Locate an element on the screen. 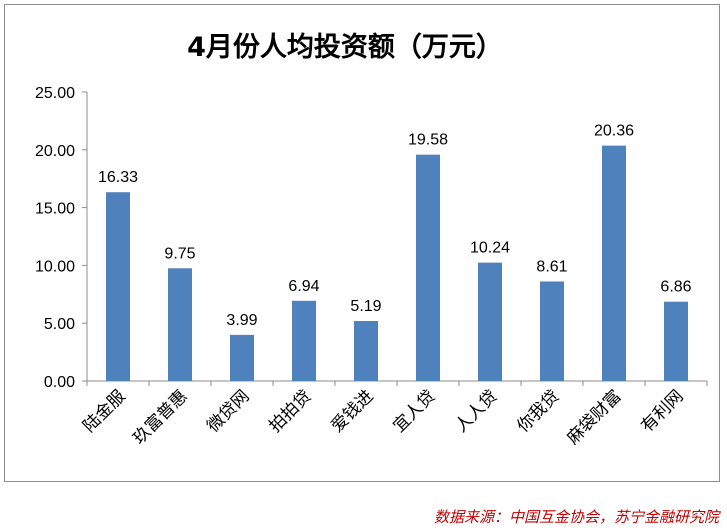 The image size is (727, 532). x-tick-label: 有利网 is located at coordinates (662, 411).